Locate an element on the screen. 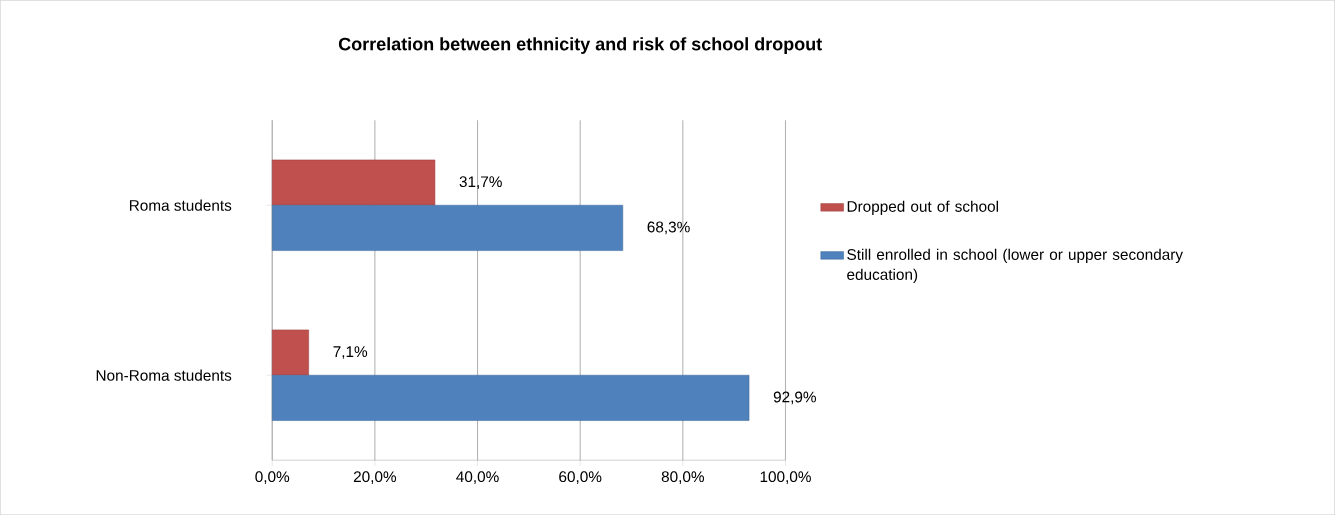 The width and height of the screenshot is (1335, 515). data-label: 68,3% is located at coordinates (668, 228).